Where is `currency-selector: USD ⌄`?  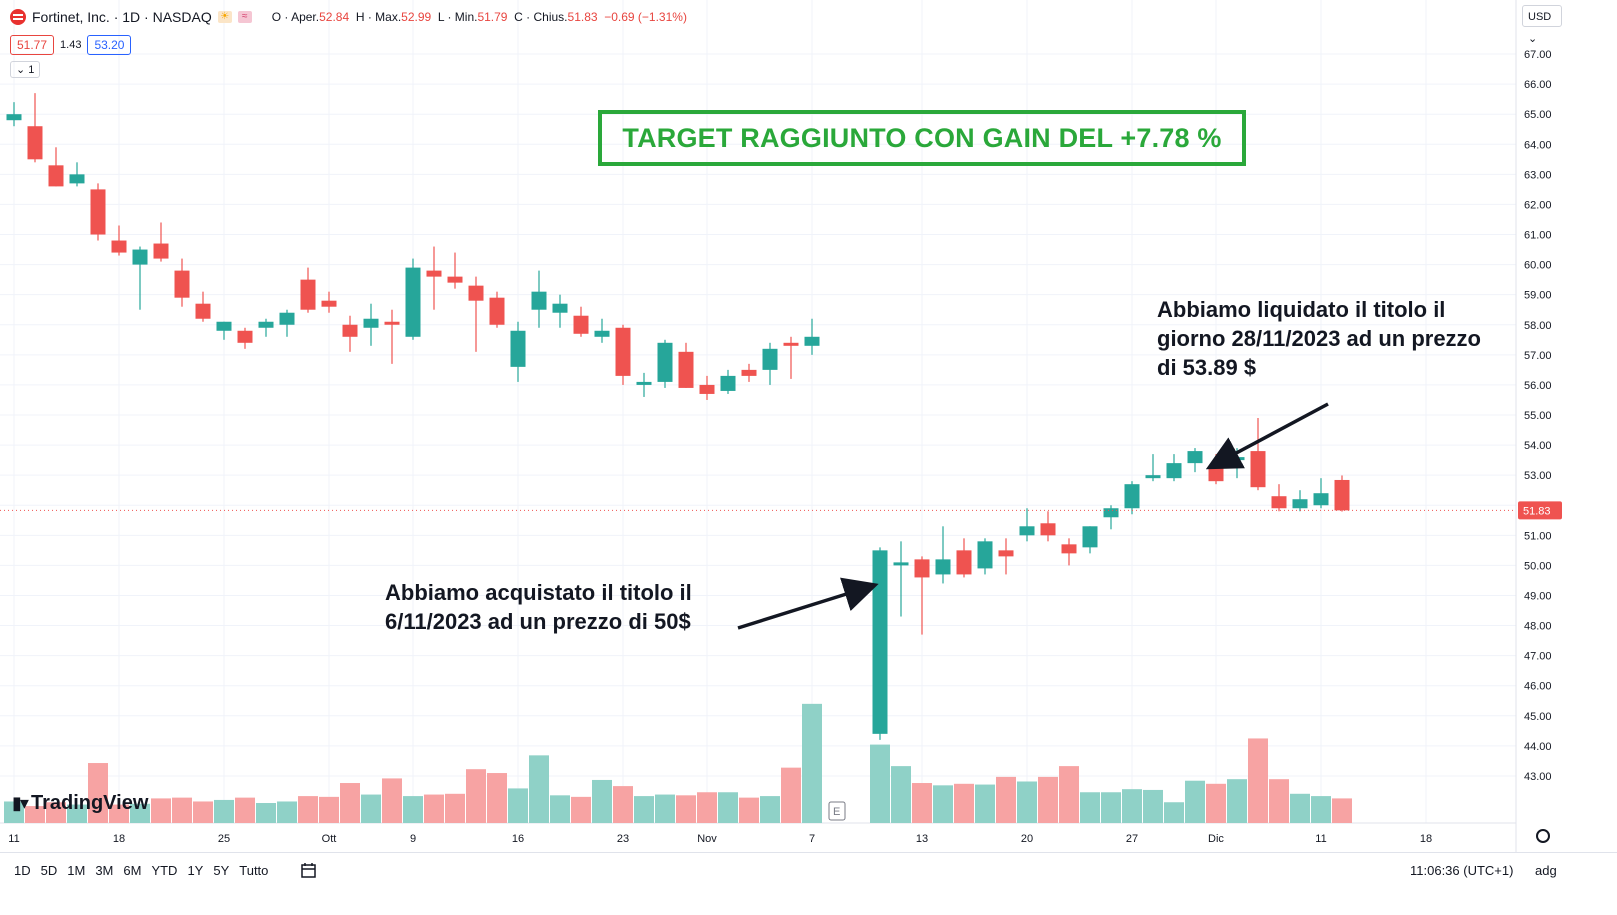
currency-selector: USD ⌄ is located at coordinates (1542, 25).